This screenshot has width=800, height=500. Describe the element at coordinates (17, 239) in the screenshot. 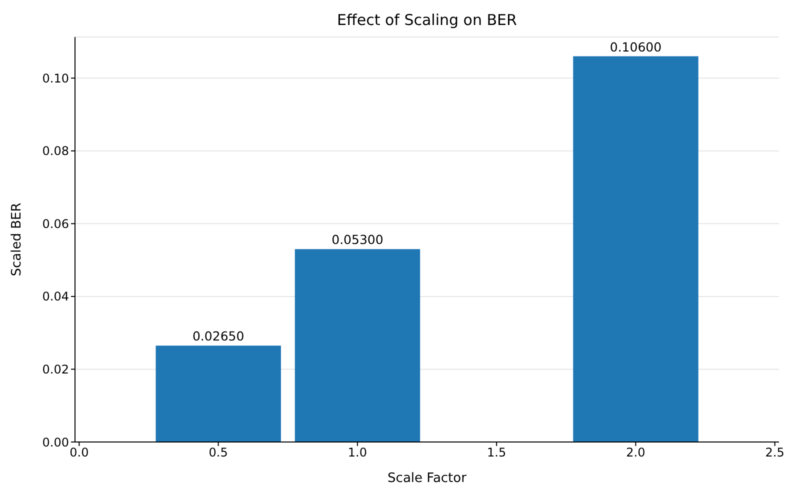

I see `y-axis-title: Scaled BER` at that location.